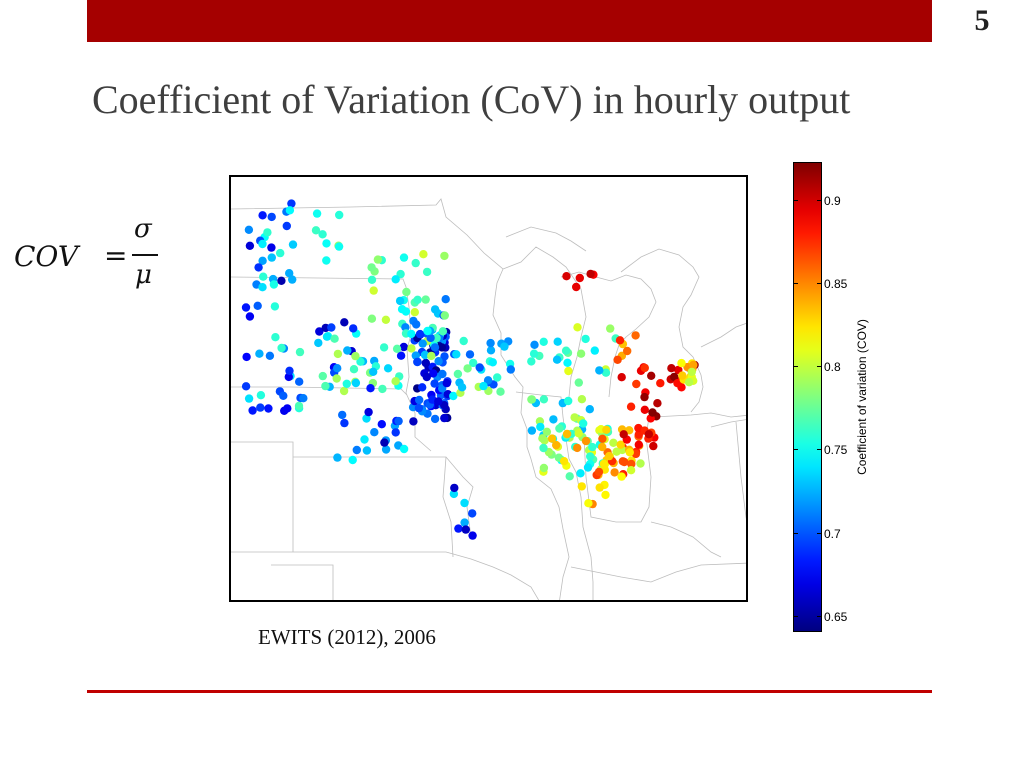 The image size is (1024, 768). What do you see at coordinates (302, 582) in the screenshot?
I see `border-kansas-box` at bounding box center [302, 582].